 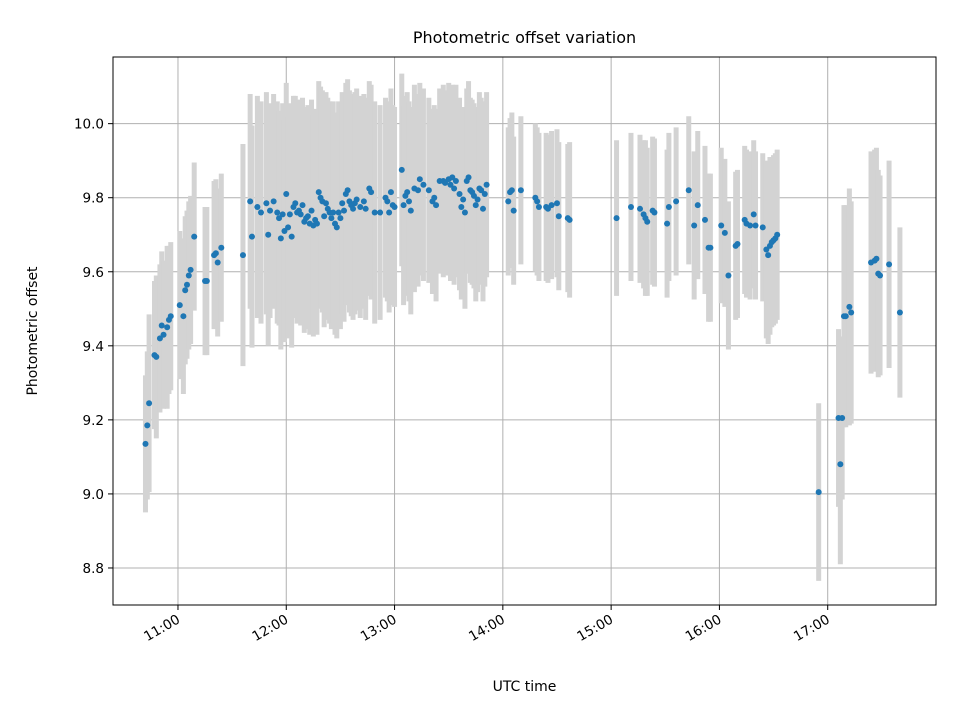 What do you see at coordinates (93, 569) in the screenshot?
I see `y-tick-label: 8.8` at bounding box center [93, 569].